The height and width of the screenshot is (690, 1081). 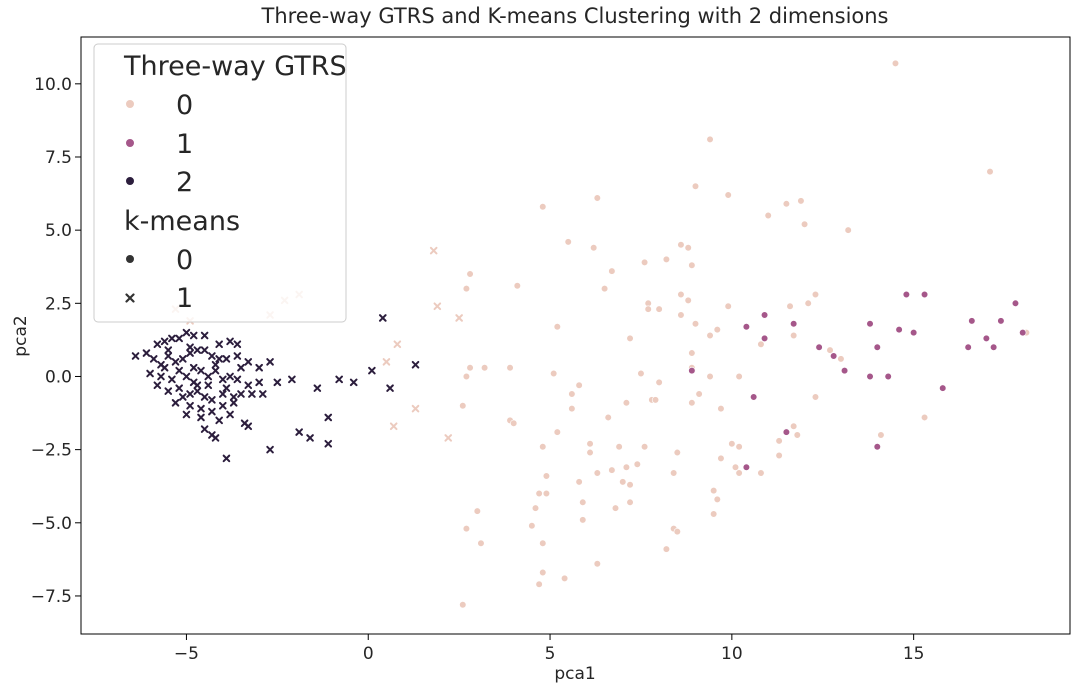 What do you see at coordinates (184, 182) in the screenshot?
I see `legend-gtrs-2-label: 2` at bounding box center [184, 182].